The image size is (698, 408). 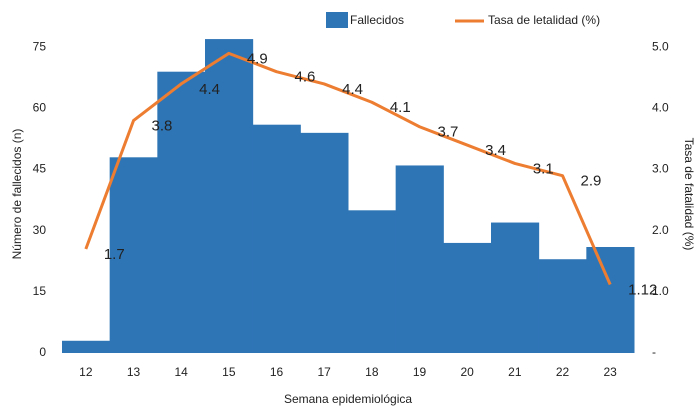 I want to click on x-tick-label: 12, so click(x=86, y=372).